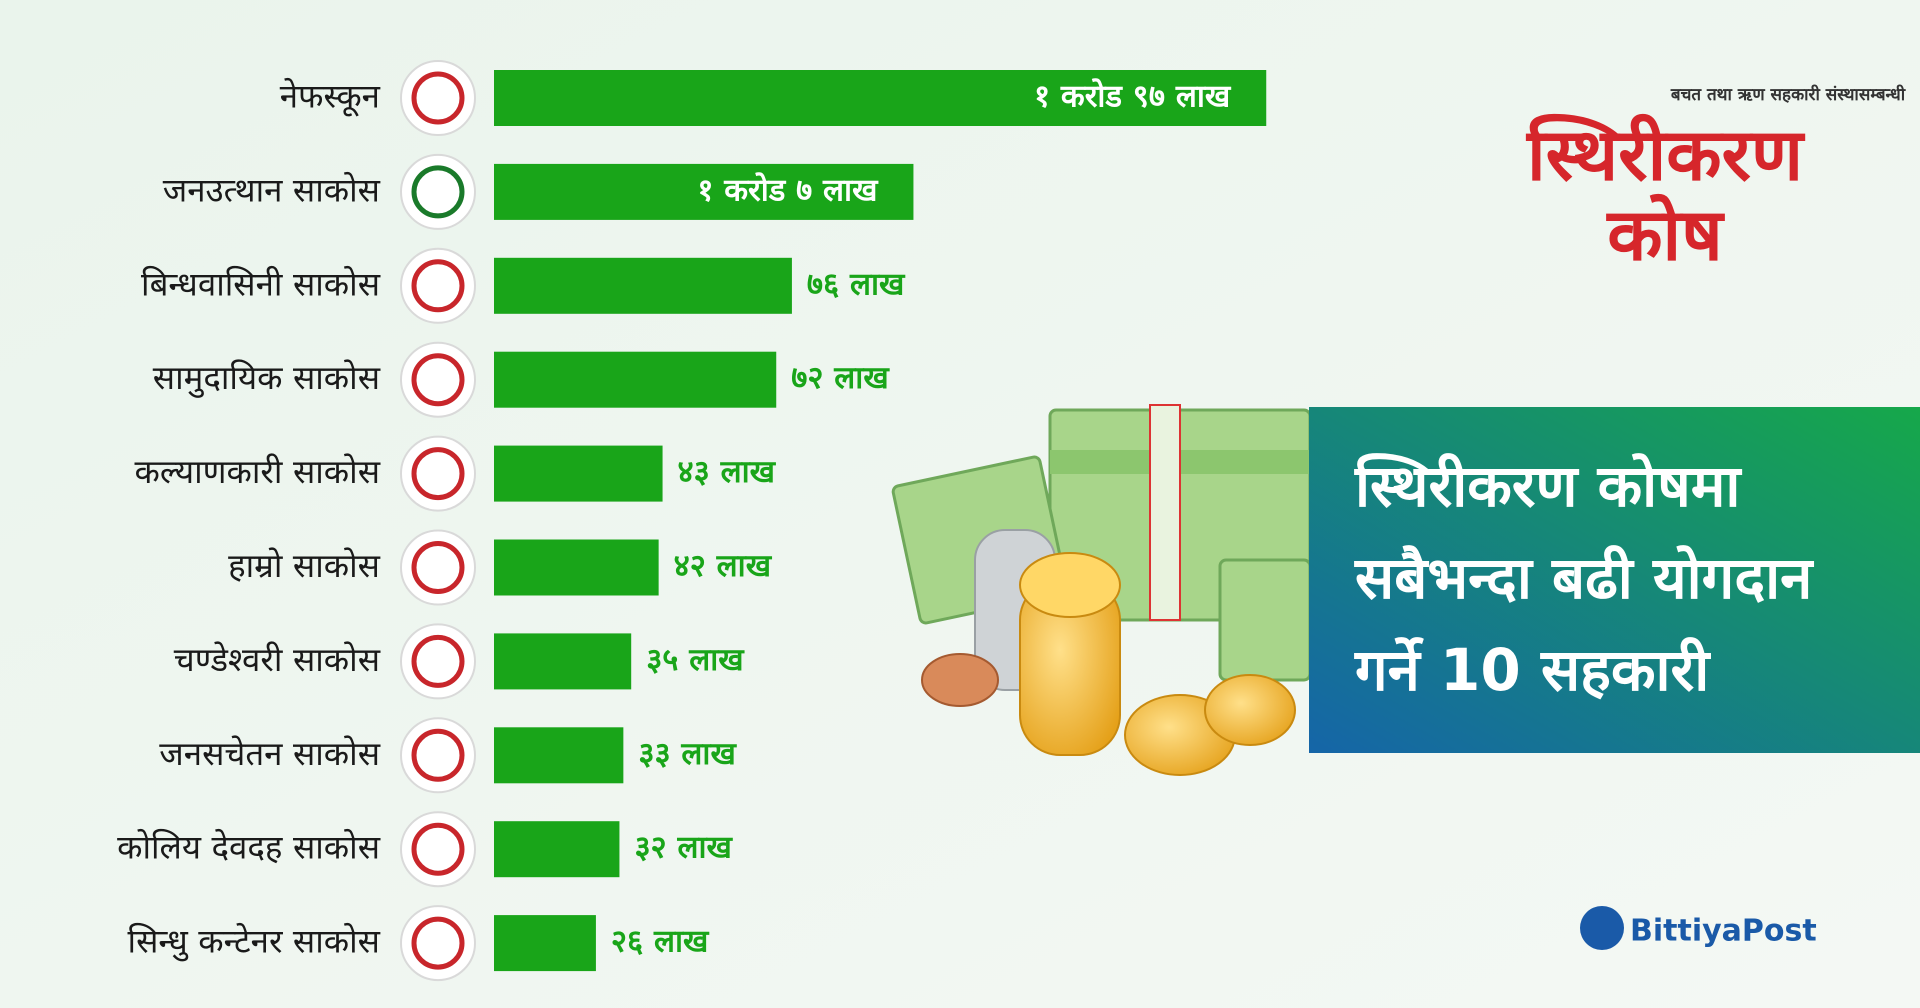 Image resolution: width=1920 pixels, height=1008 pixels. I want to click on category-label: सिन्धु कन्टेनर साकोस, so click(254, 942).